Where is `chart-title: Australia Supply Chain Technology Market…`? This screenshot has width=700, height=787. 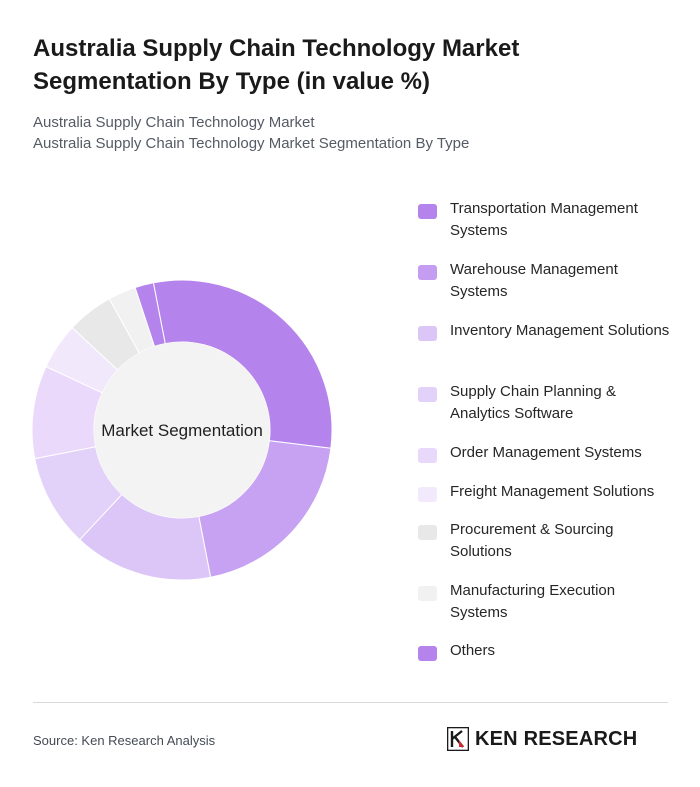 chart-title: Australia Supply Chain Technology Market… is located at coordinates (343, 65).